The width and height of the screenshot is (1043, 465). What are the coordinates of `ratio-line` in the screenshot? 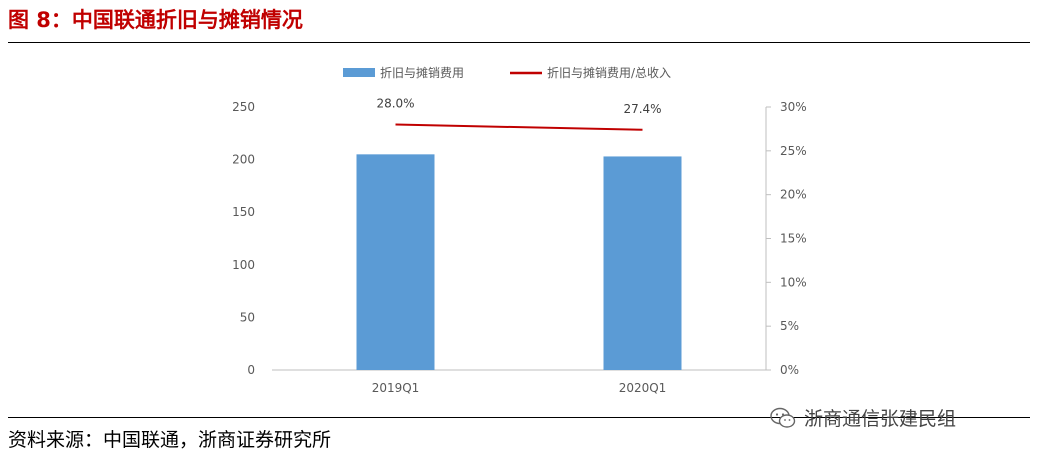 It's located at (519, 127).